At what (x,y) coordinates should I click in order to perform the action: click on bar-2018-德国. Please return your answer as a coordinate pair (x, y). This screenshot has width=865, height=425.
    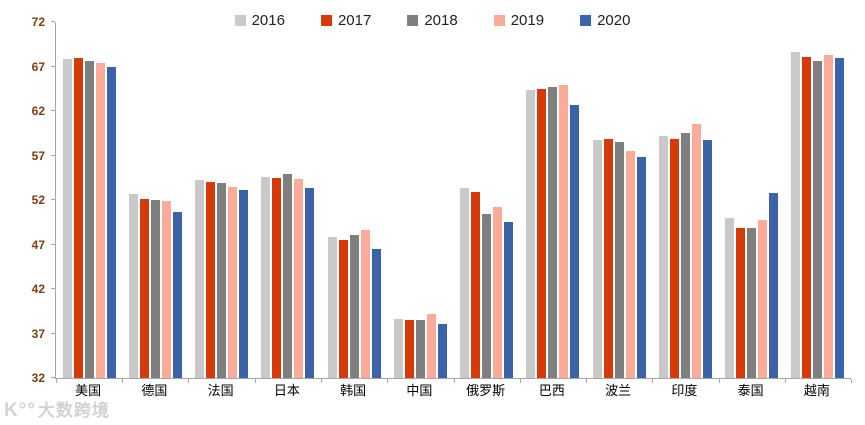
    Looking at the image, I should click on (155, 289).